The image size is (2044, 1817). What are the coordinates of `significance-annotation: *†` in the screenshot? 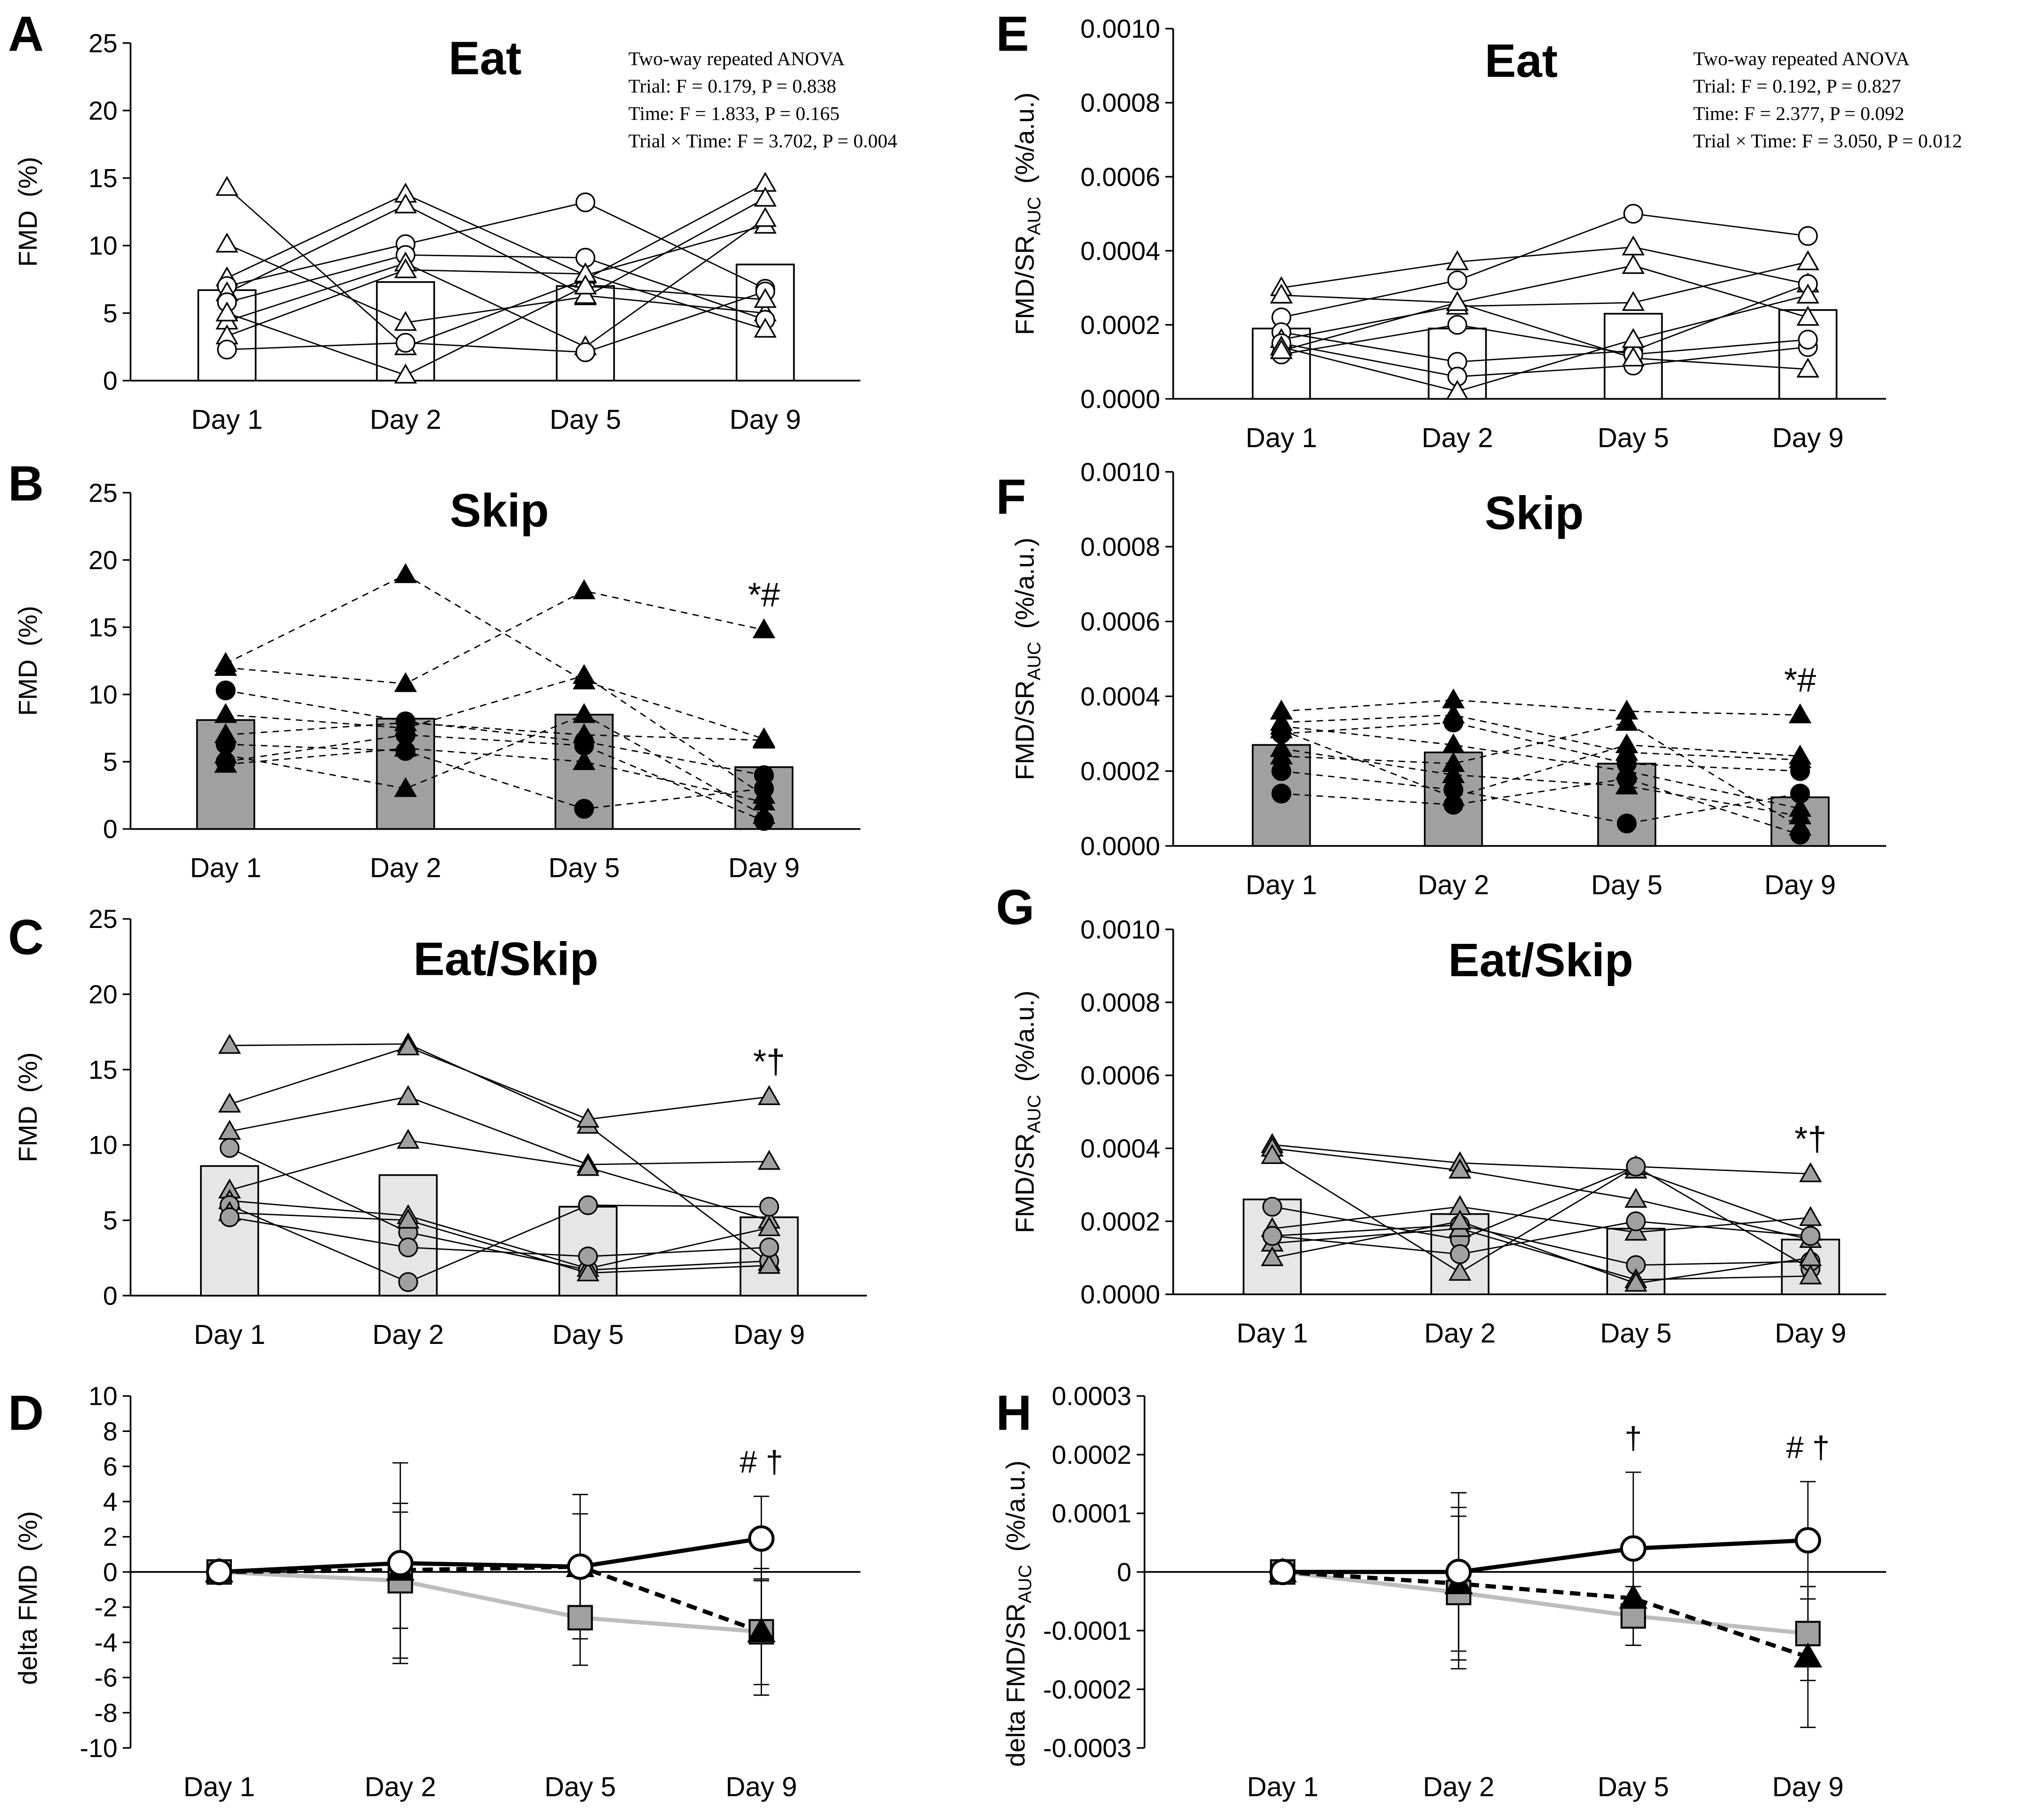 It's located at (1810, 1139).